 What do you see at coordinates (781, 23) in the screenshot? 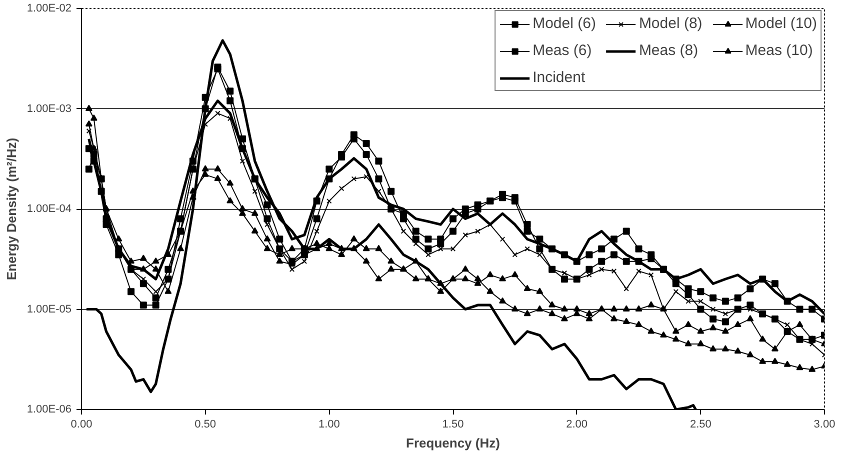
I see `legend-label: Model (10)` at bounding box center [781, 23].